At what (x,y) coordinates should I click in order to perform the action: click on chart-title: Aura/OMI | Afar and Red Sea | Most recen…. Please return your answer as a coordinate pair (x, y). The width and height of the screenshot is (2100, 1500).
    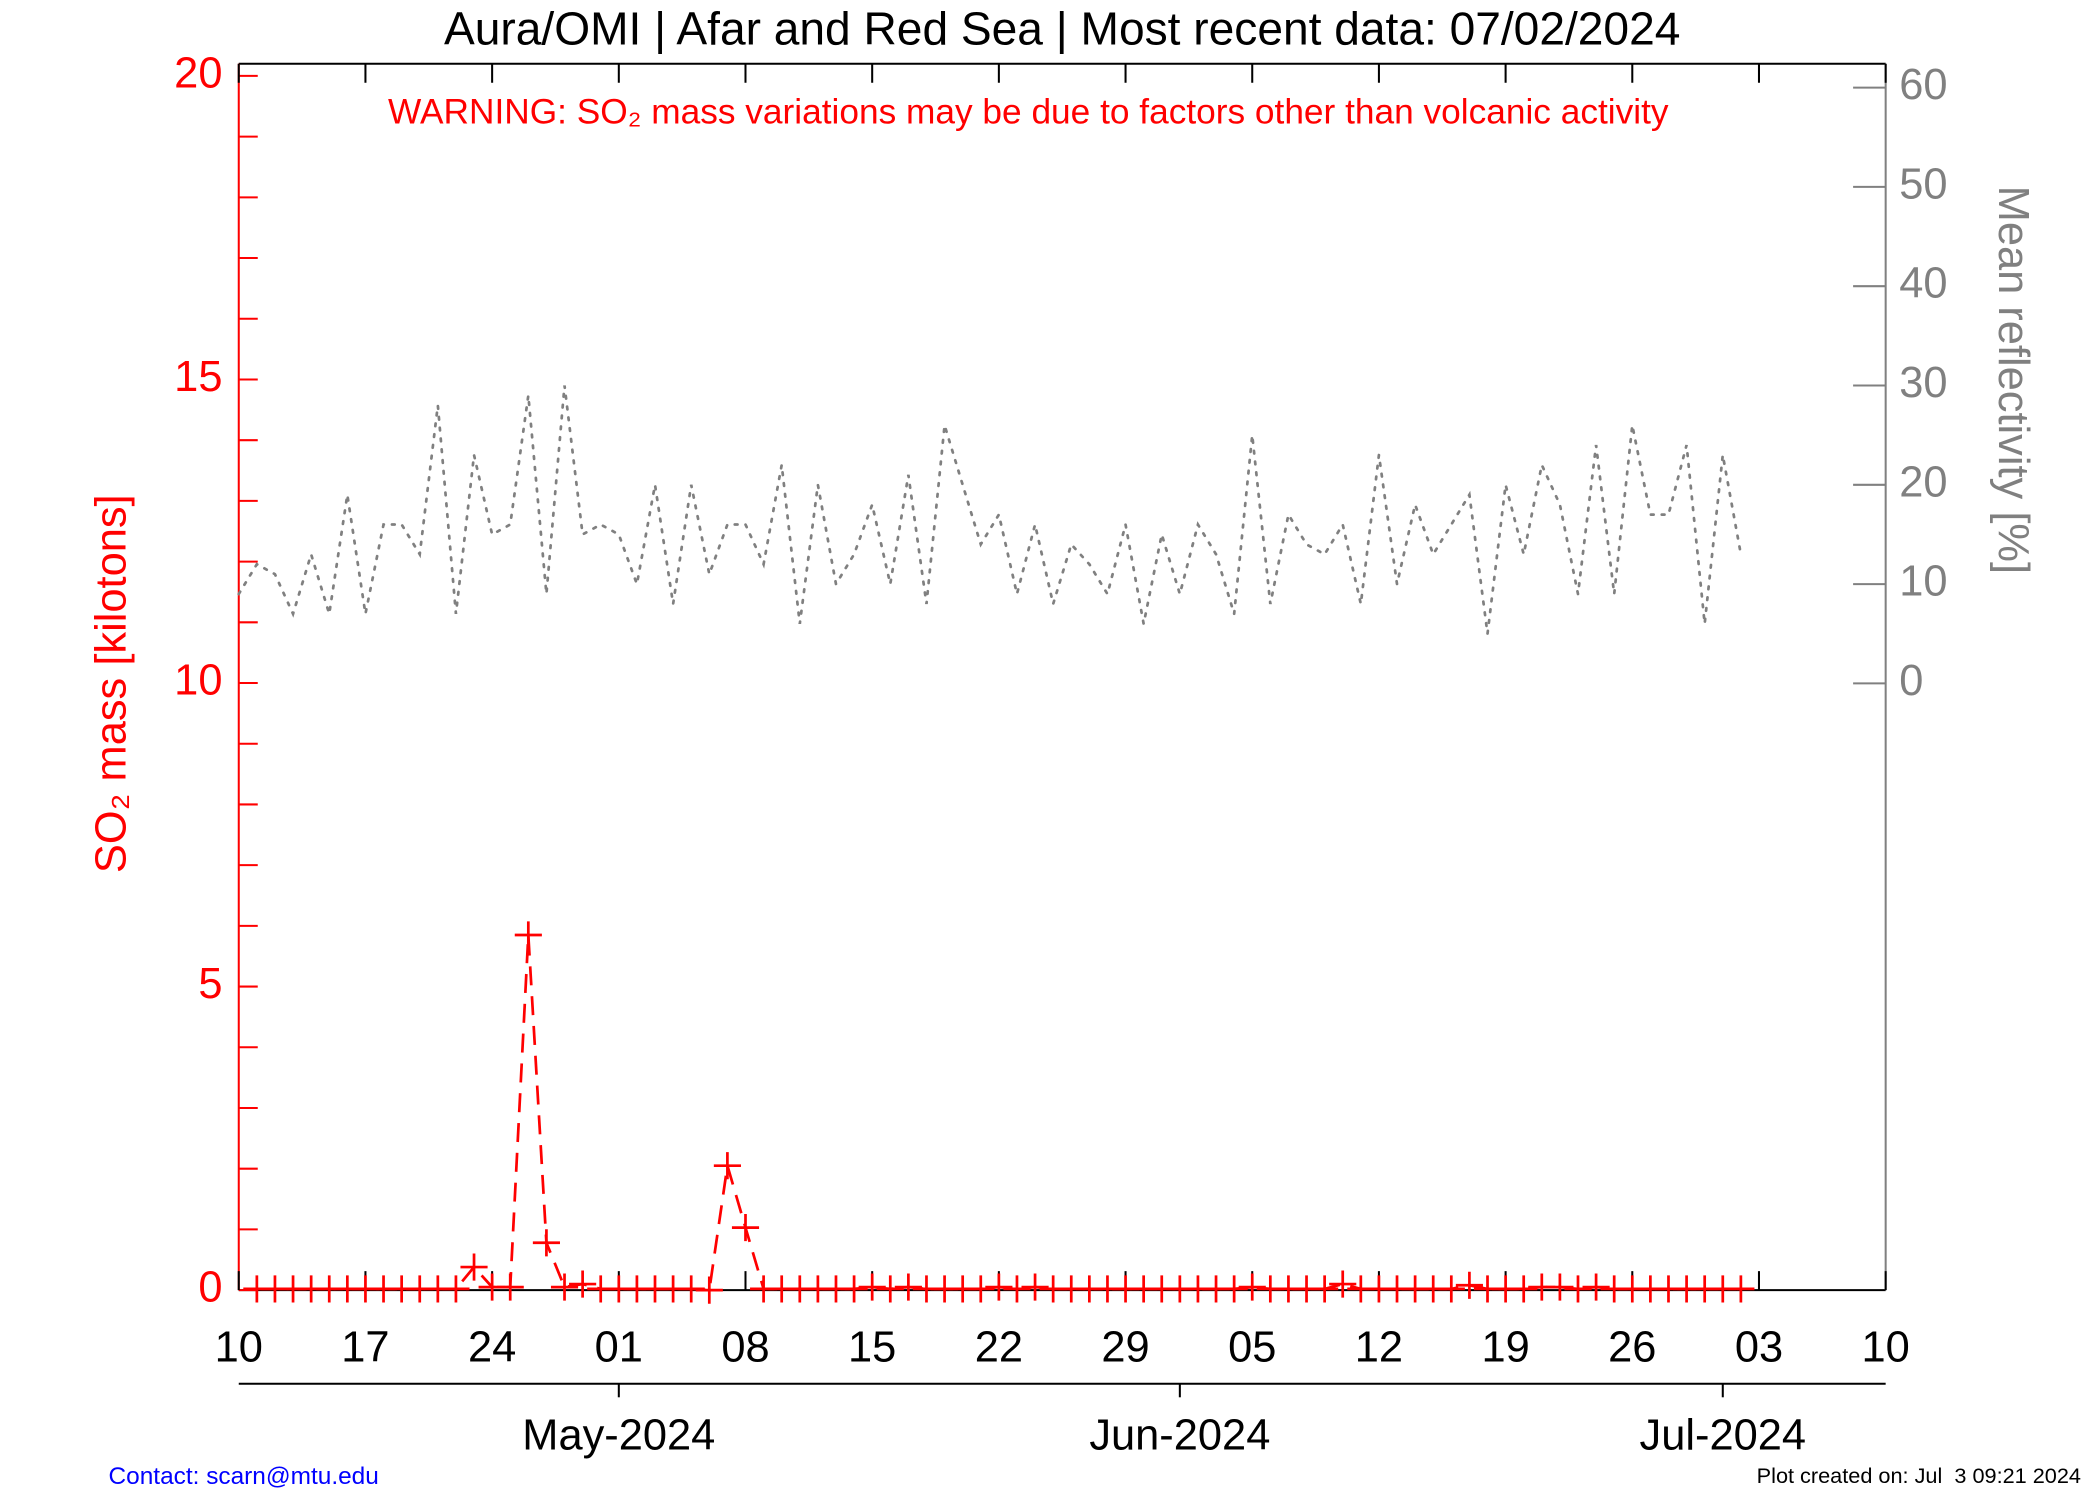
    Looking at the image, I should click on (1062, 29).